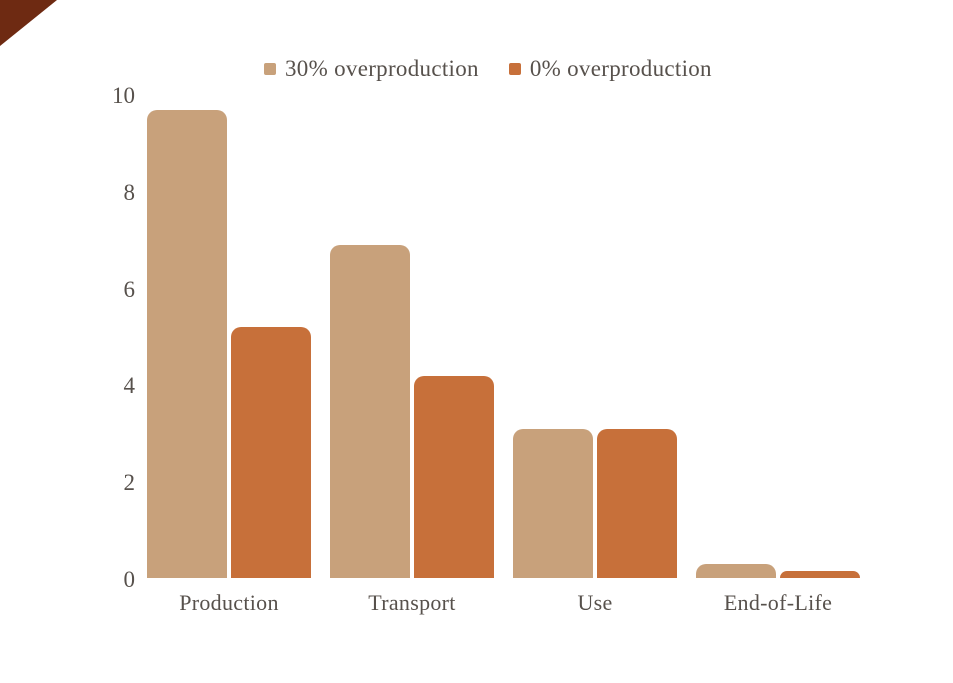 This screenshot has width=953, height=683. What do you see at coordinates (270, 69) in the screenshot?
I see `legend-swatch-30pct` at bounding box center [270, 69].